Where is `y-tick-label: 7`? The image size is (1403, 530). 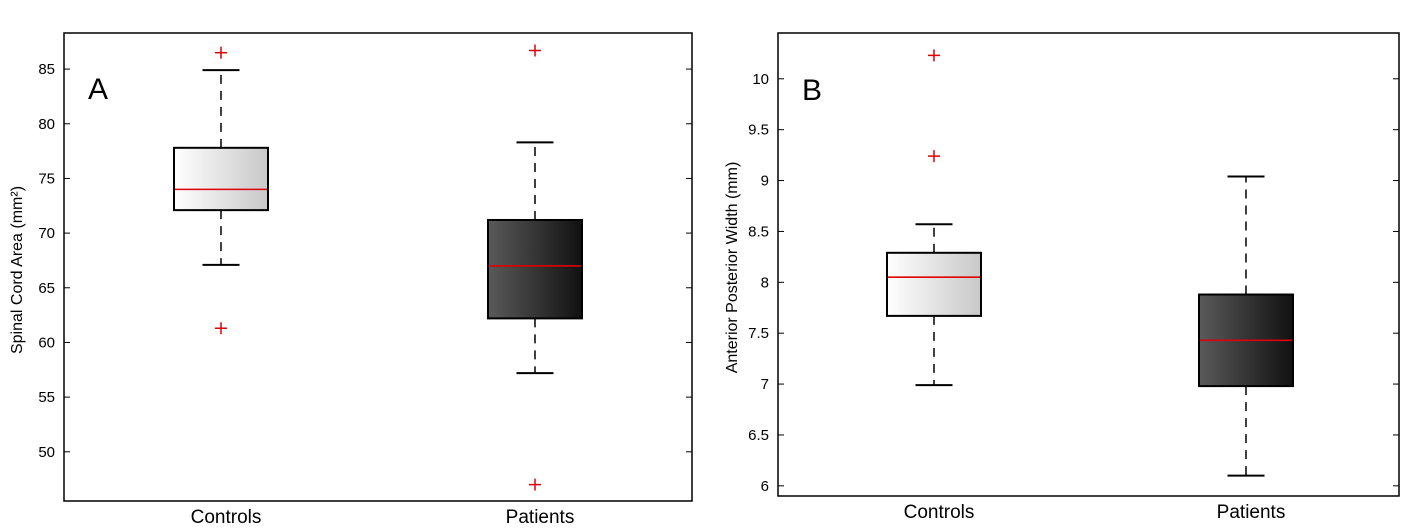 y-tick-label: 7 is located at coordinates (765, 384).